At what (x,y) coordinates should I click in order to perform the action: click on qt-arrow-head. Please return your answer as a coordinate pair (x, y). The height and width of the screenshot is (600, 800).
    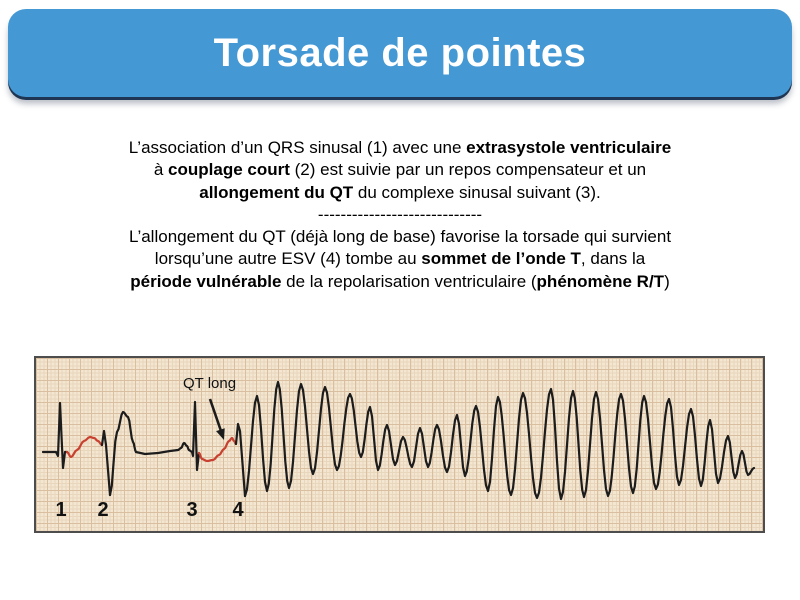
    Looking at the image, I should click on (220, 434).